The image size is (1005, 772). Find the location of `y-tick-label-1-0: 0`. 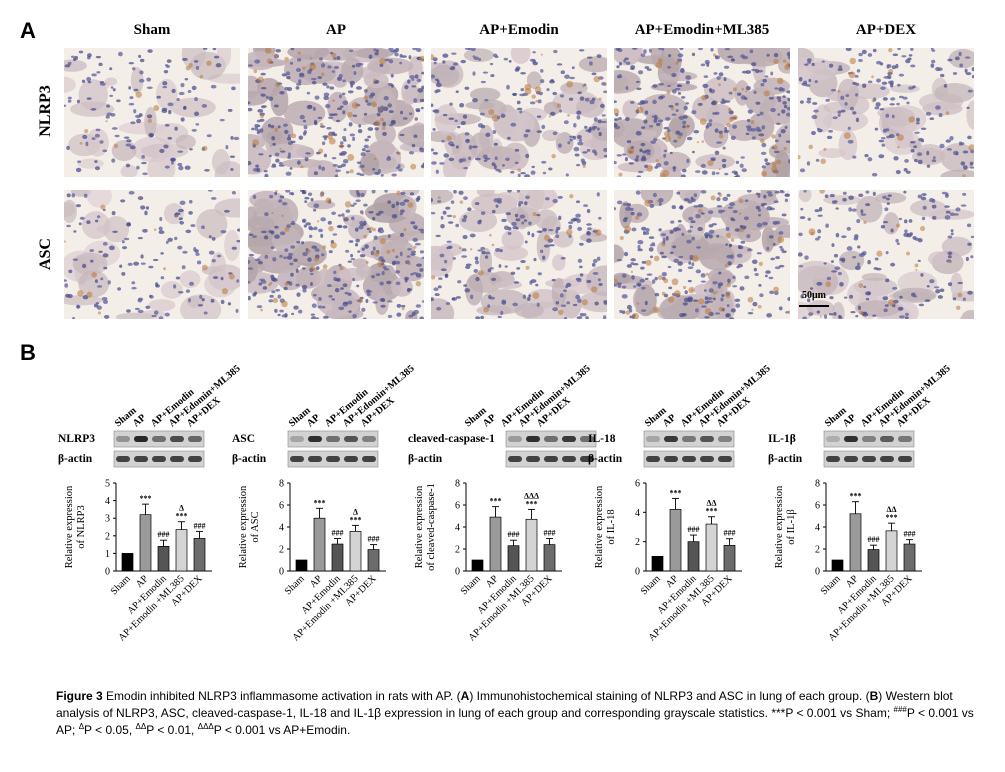

y-tick-label-1-0: 0 is located at coordinates (281, 572).